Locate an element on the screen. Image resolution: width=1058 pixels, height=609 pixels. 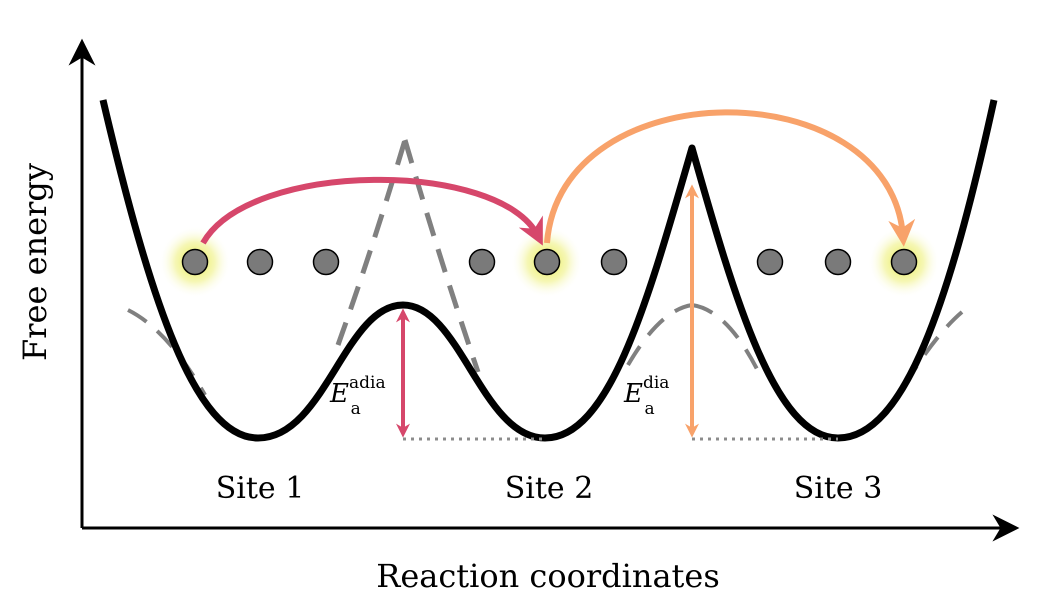
diabatic-hop-arrow is located at coordinates (730, 178).